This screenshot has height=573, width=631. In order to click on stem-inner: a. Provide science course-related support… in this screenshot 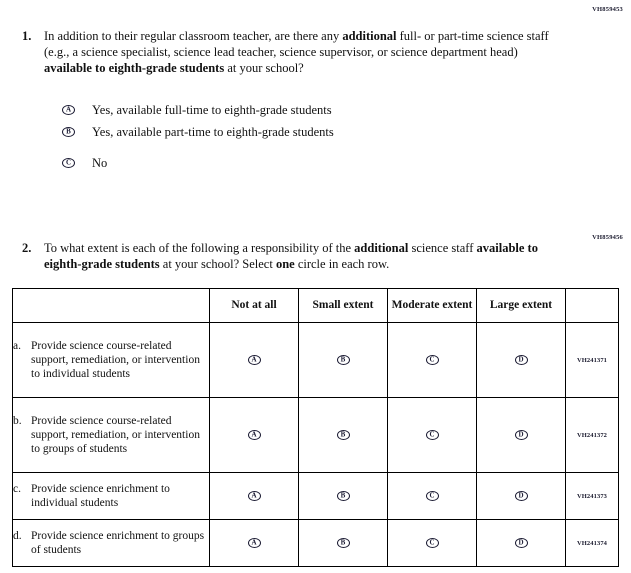, I will do `click(111, 360)`.